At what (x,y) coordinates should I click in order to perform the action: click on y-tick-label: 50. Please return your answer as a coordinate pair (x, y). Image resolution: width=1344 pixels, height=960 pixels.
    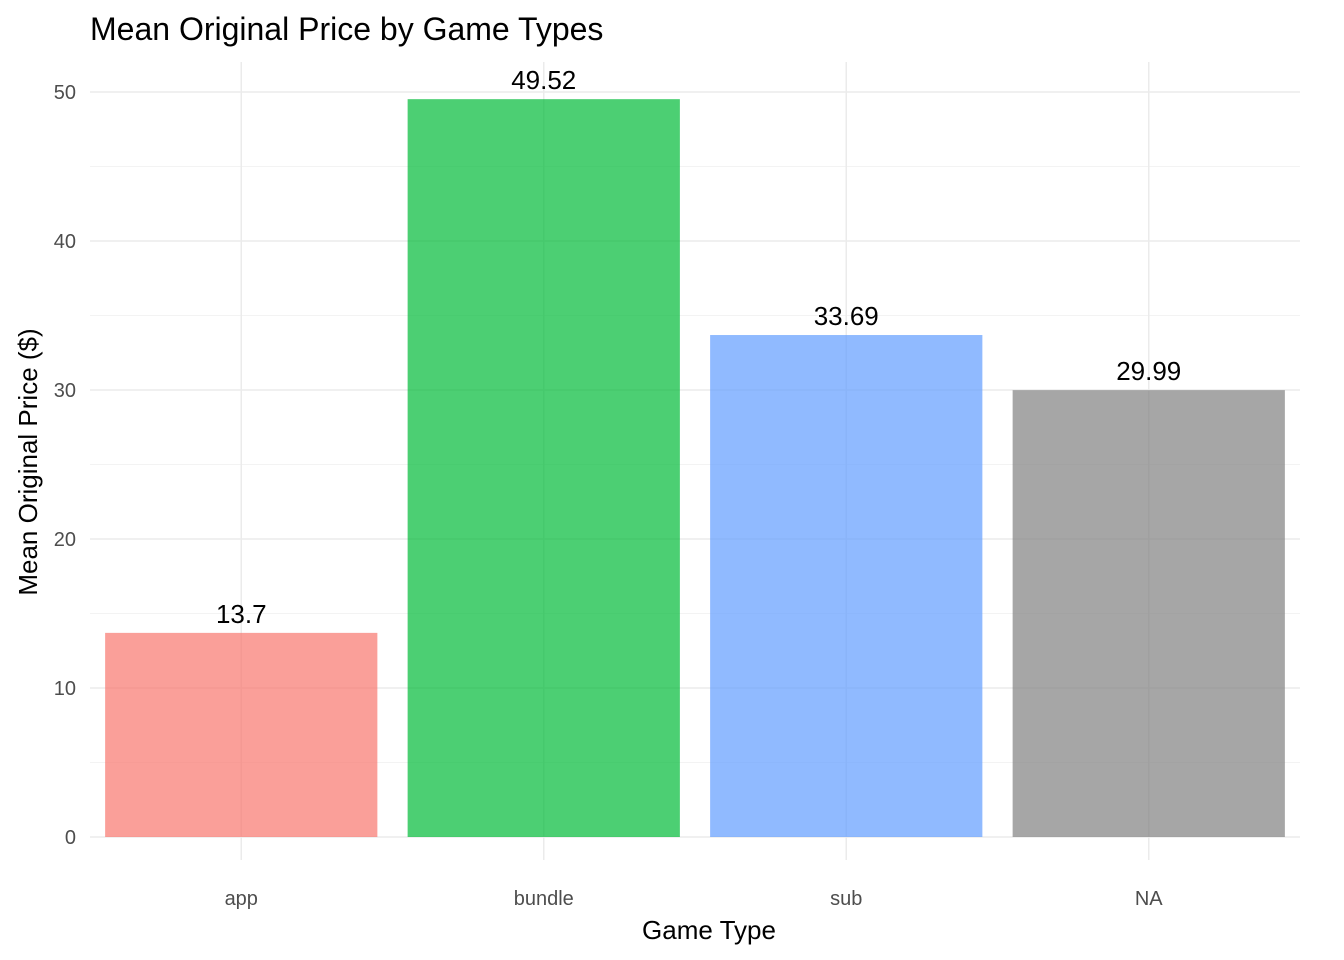
    Looking at the image, I should click on (65, 93).